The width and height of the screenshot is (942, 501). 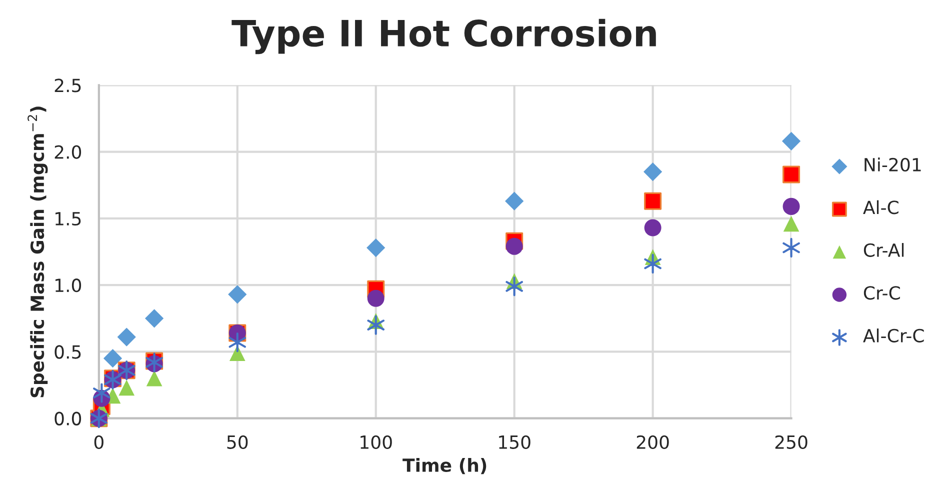 What do you see at coordinates (99, 442) in the screenshot?
I see `x-tick-label: 0` at bounding box center [99, 442].